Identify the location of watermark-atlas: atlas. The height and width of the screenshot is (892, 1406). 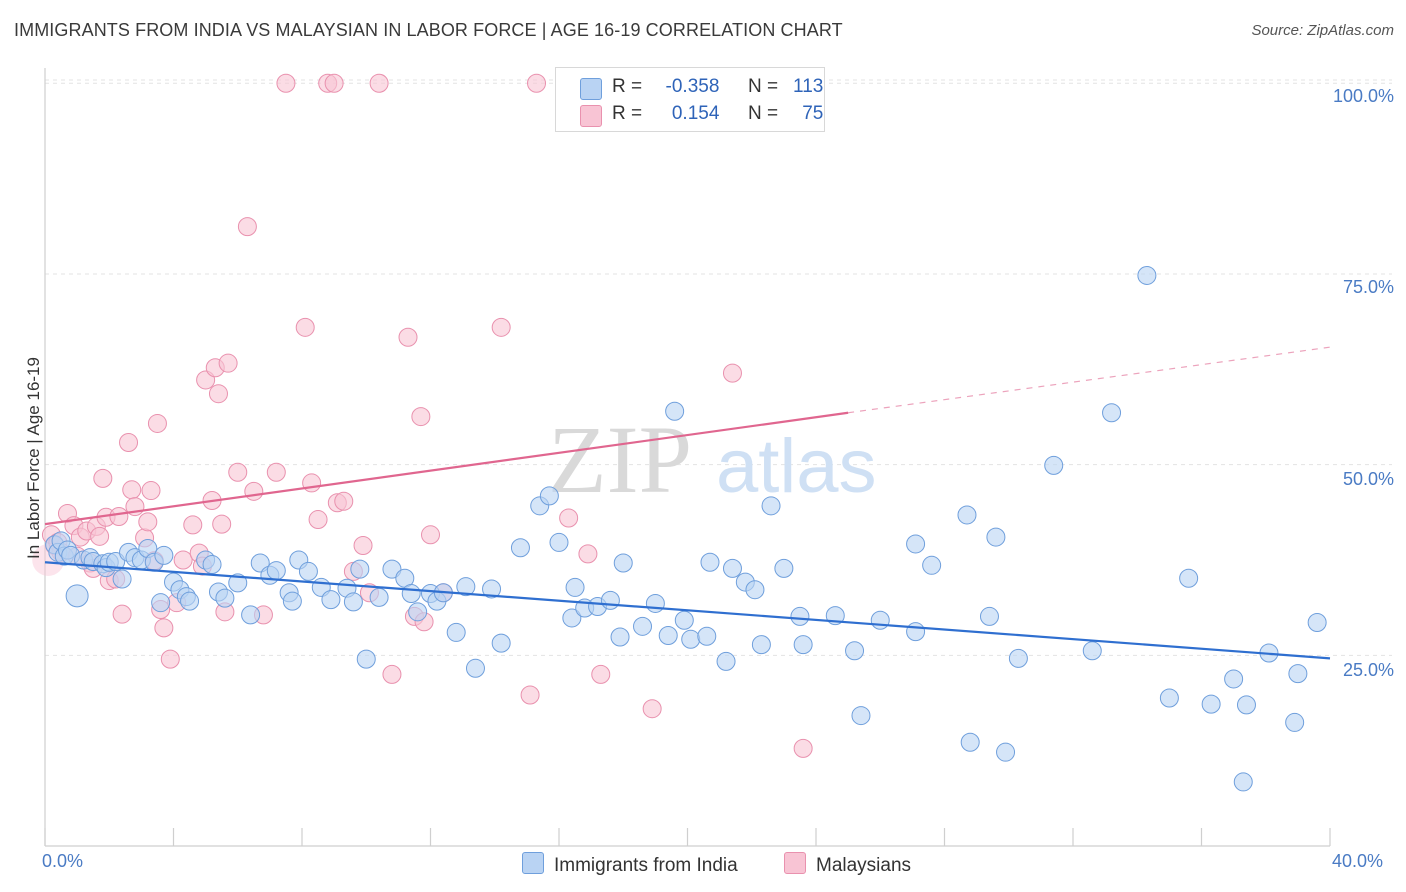
(796, 466).